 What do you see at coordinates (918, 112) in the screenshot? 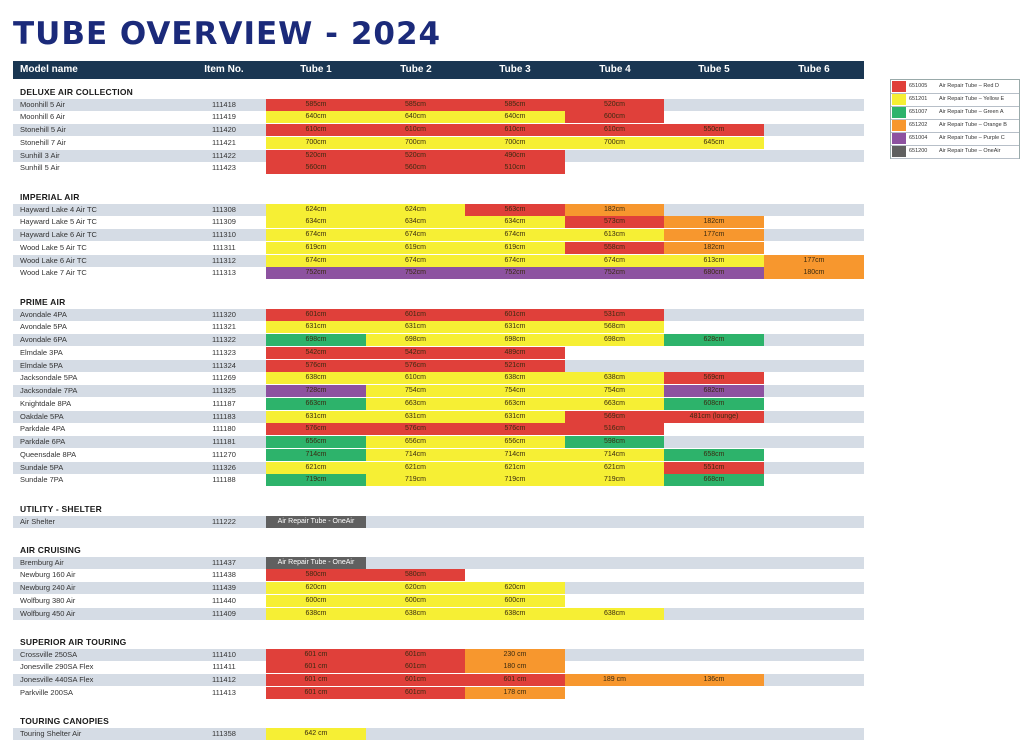
I see `legend-code: 651007` at bounding box center [918, 112].